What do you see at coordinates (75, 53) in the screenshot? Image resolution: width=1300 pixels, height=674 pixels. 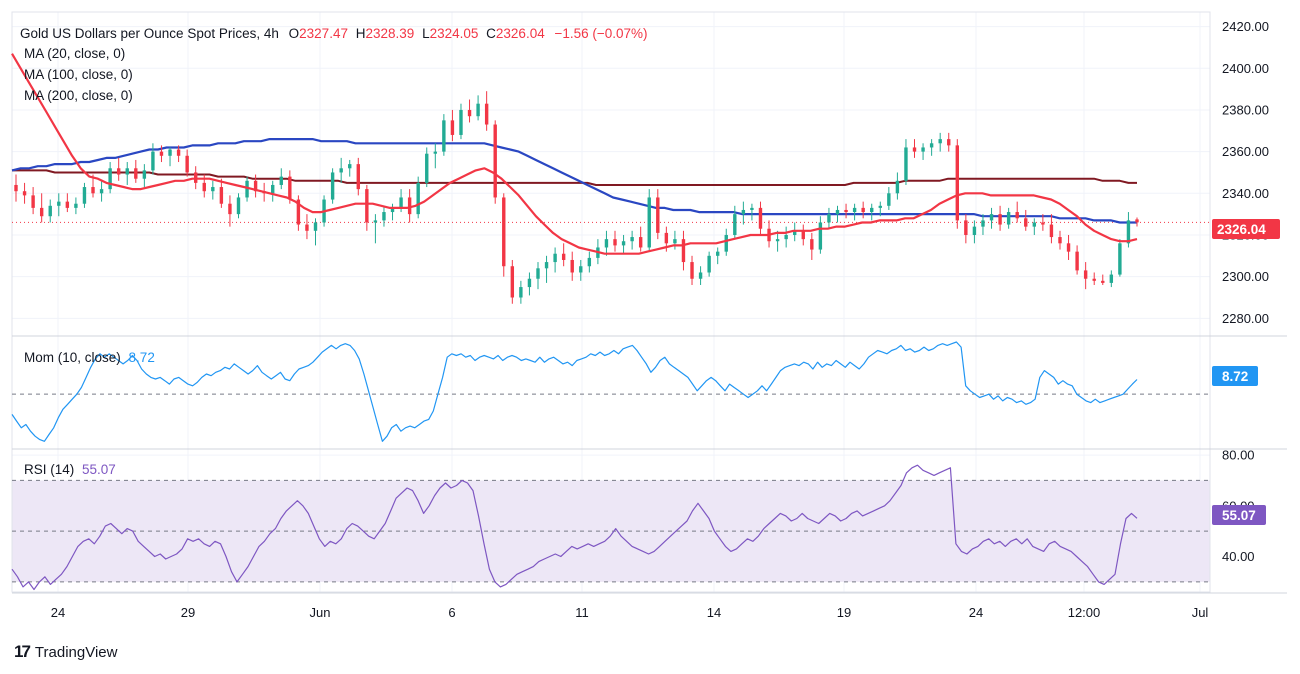 I see `ma20-legend: MA (20, close, 0)` at bounding box center [75, 53].